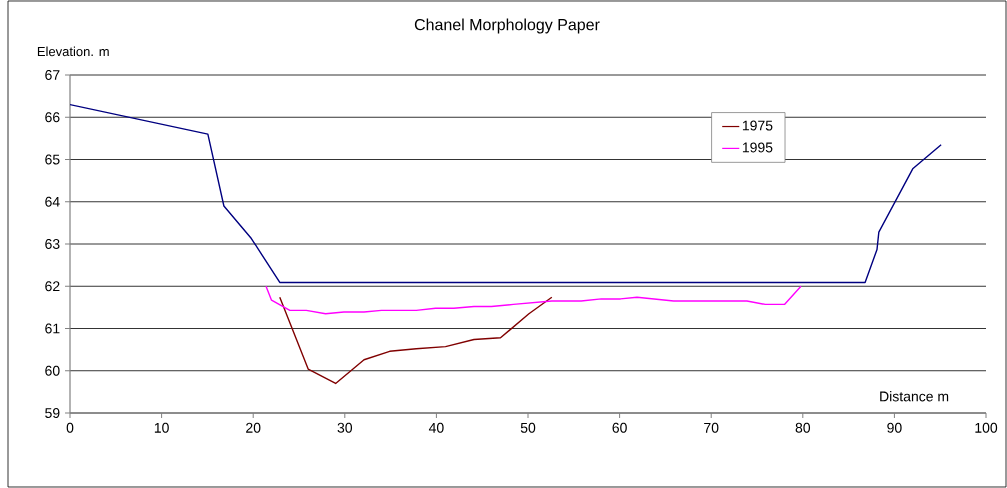  What do you see at coordinates (70, 427) in the screenshot?
I see `x-tick-label: 0` at bounding box center [70, 427].